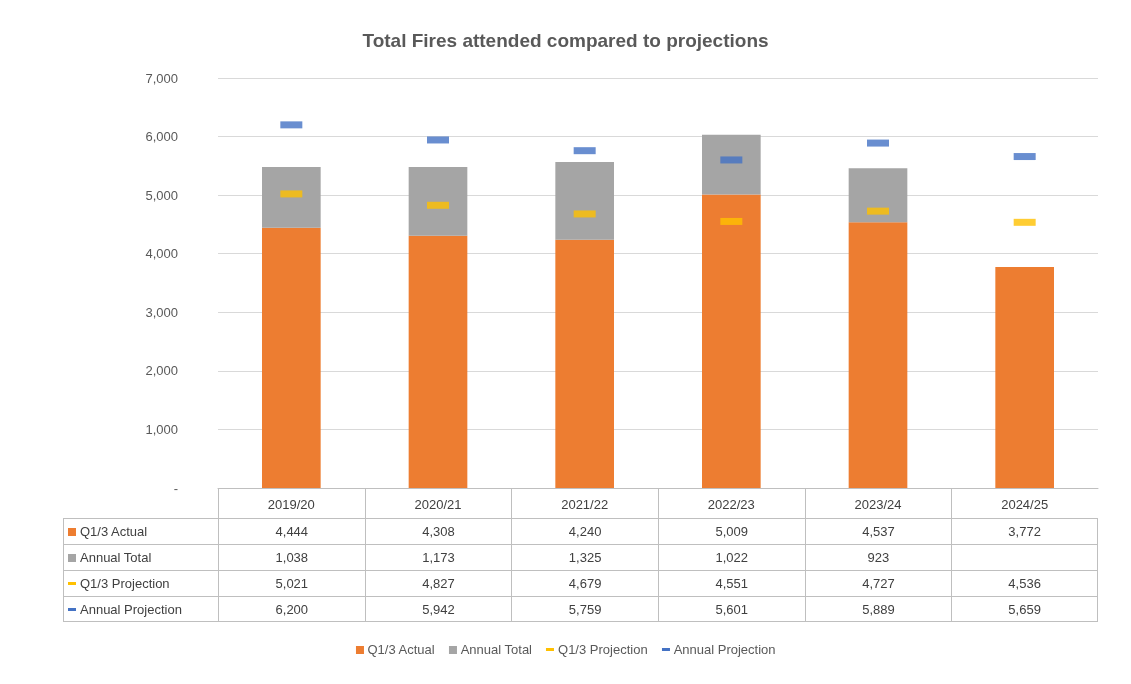 The width and height of the screenshot is (1131, 684). What do you see at coordinates (131, 609) in the screenshot?
I see `legend-label: Annual Projection` at bounding box center [131, 609].